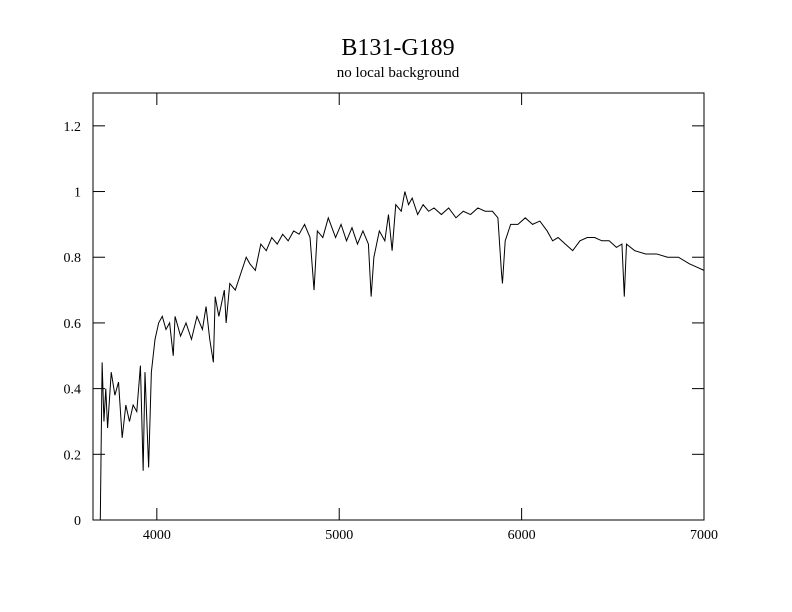  Describe the element at coordinates (397, 48) in the screenshot. I see `chart-title: B131-G189` at that location.